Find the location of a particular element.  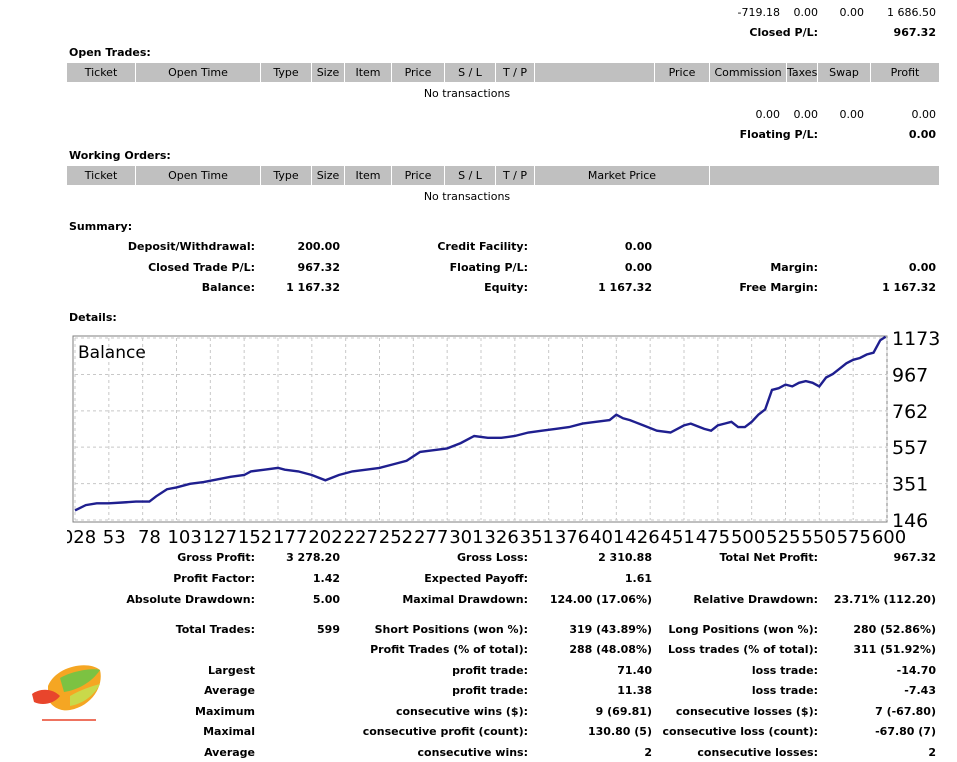

gross-loss-value: 2 310.88 is located at coordinates (625, 557).